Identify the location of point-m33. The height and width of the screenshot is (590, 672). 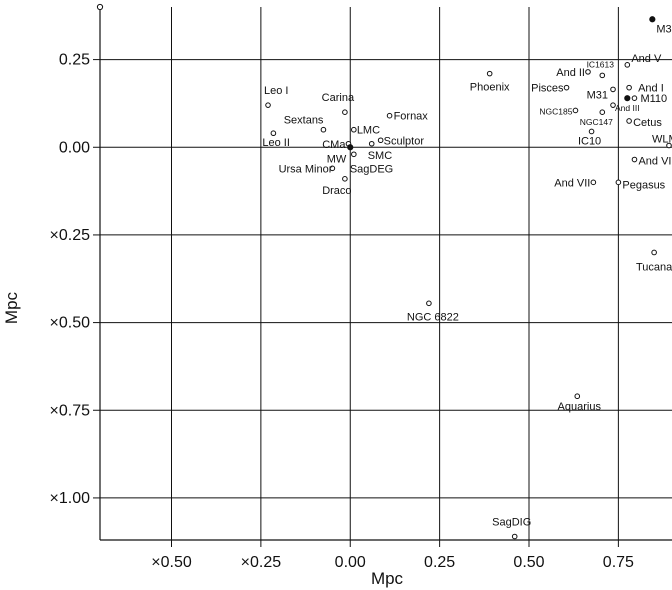
(652, 19).